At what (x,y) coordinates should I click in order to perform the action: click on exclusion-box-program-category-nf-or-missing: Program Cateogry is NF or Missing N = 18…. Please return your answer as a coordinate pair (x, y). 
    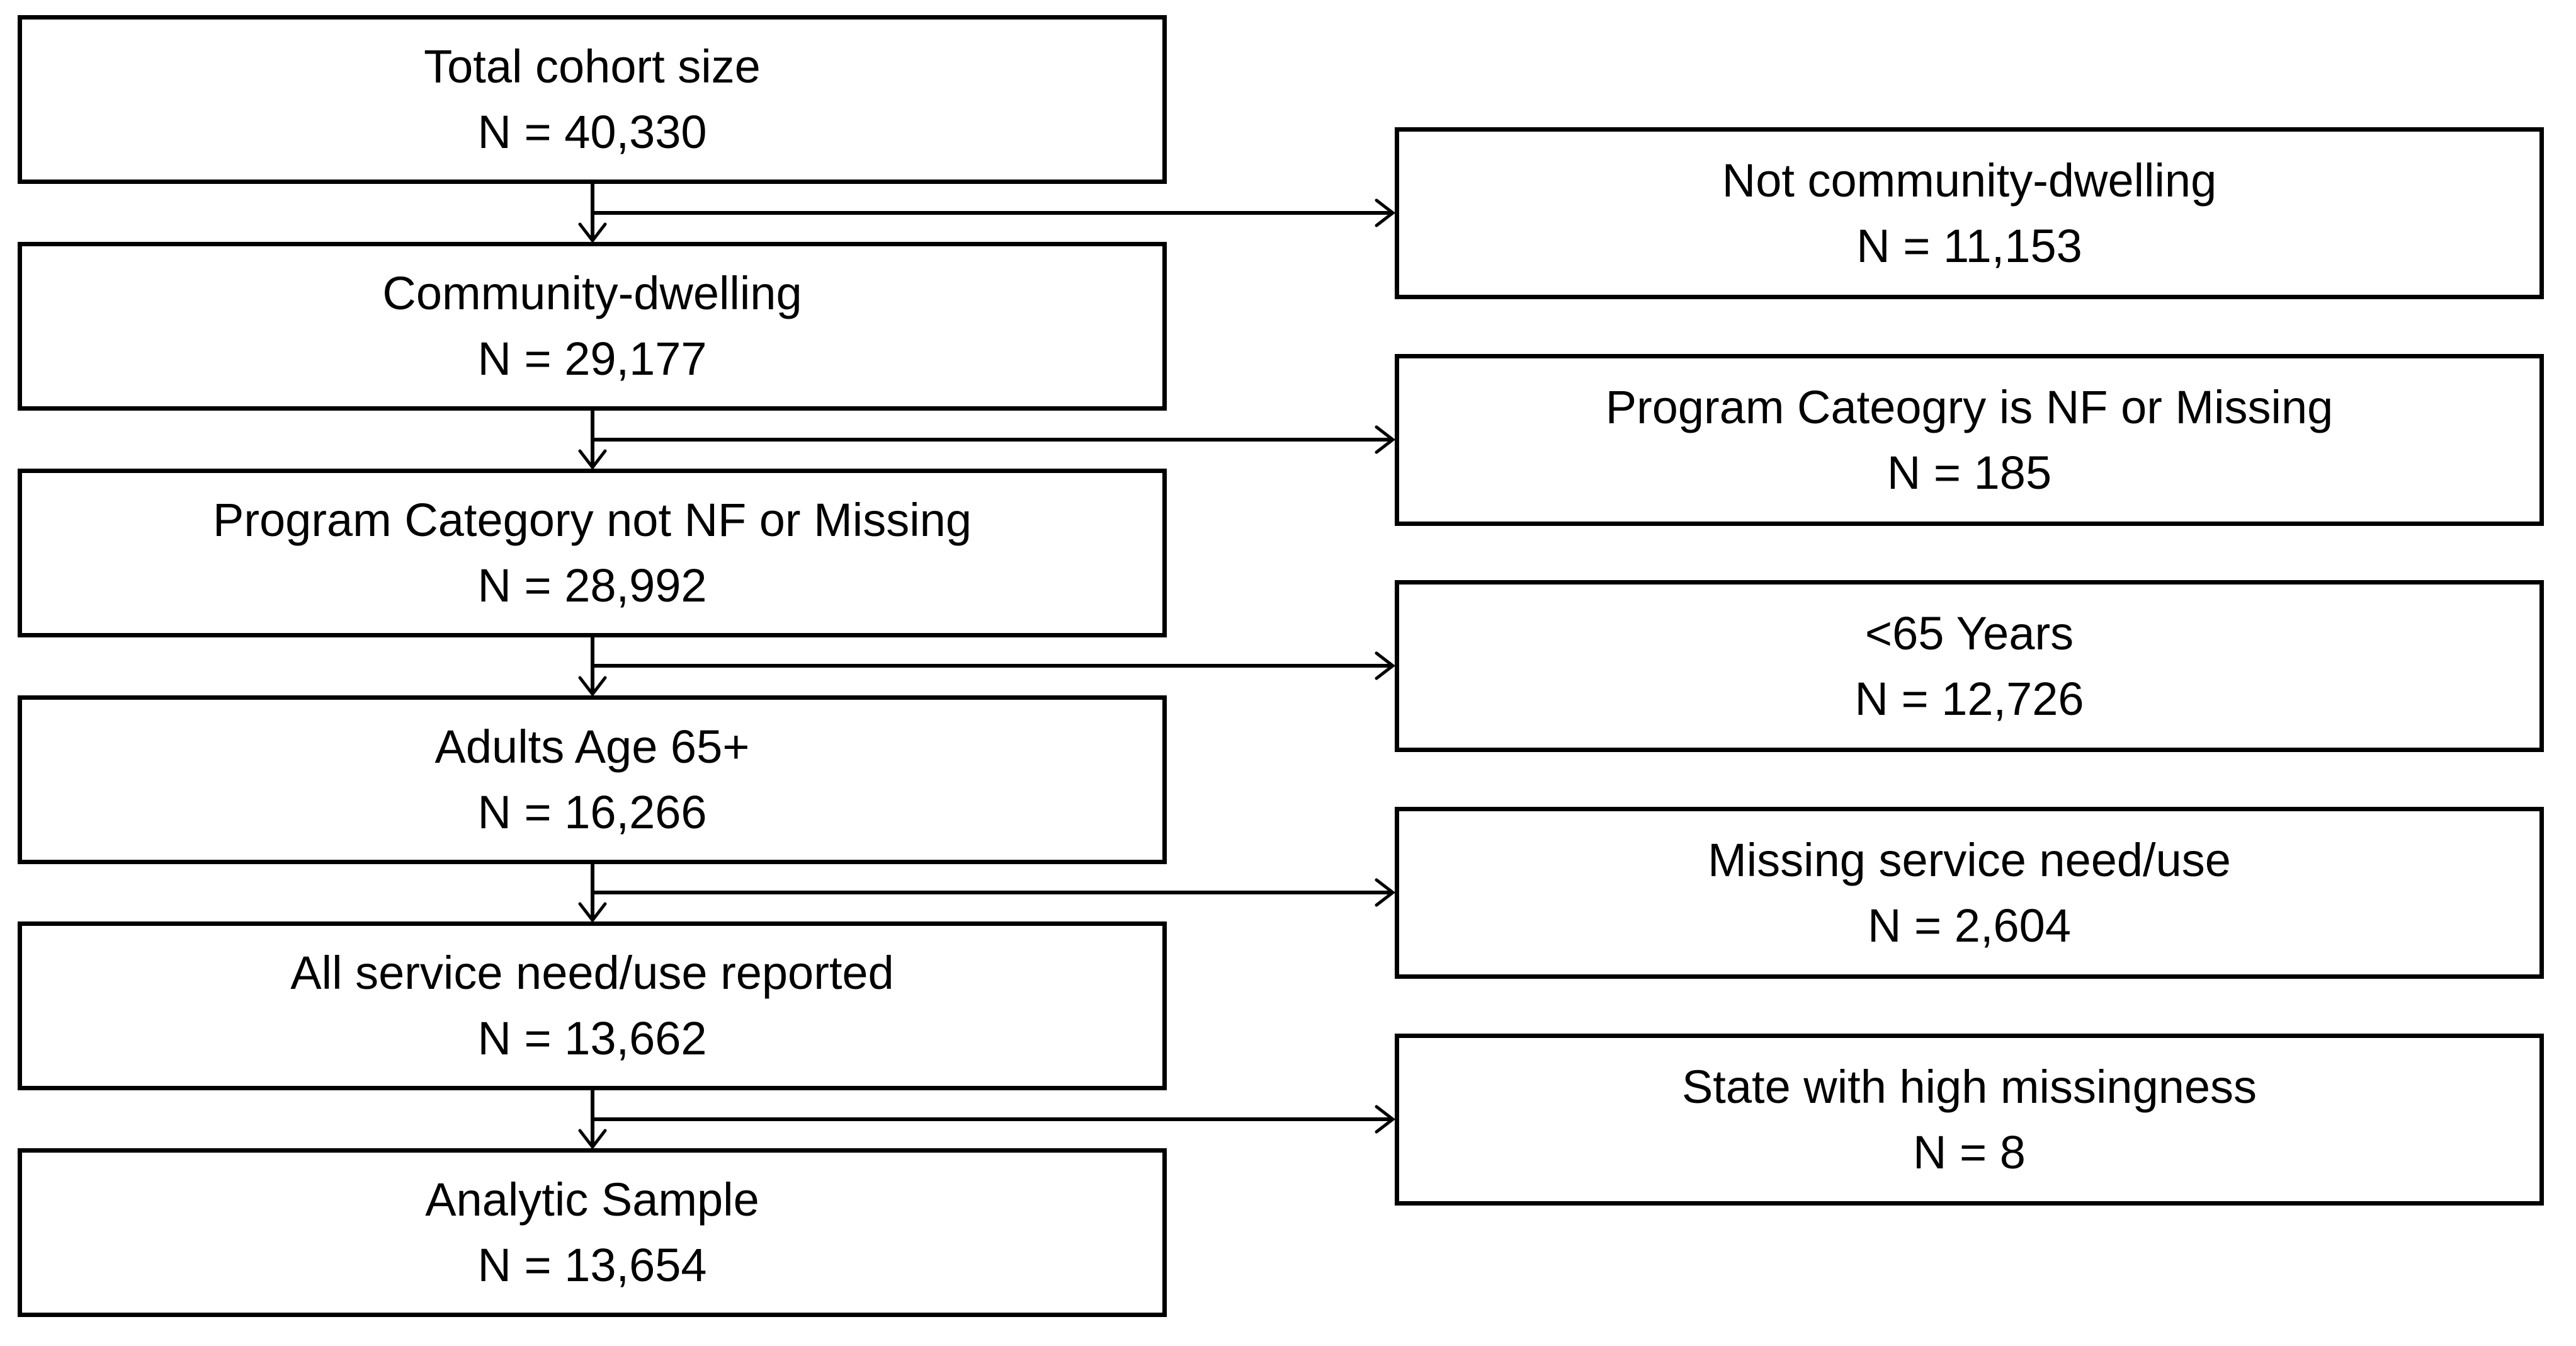
    Looking at the image, I should click on (1969, 440).